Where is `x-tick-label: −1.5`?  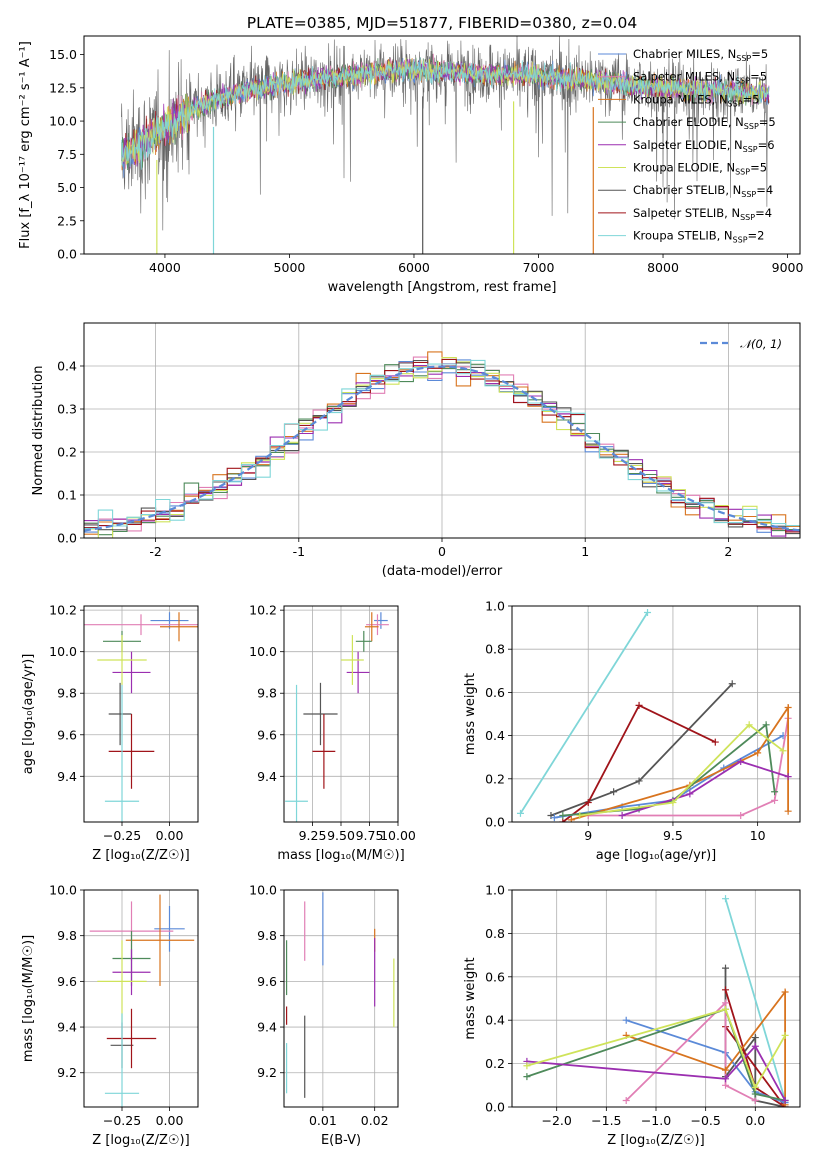
x-tick-label: −1.5 is located at coordinates (606, 1120).